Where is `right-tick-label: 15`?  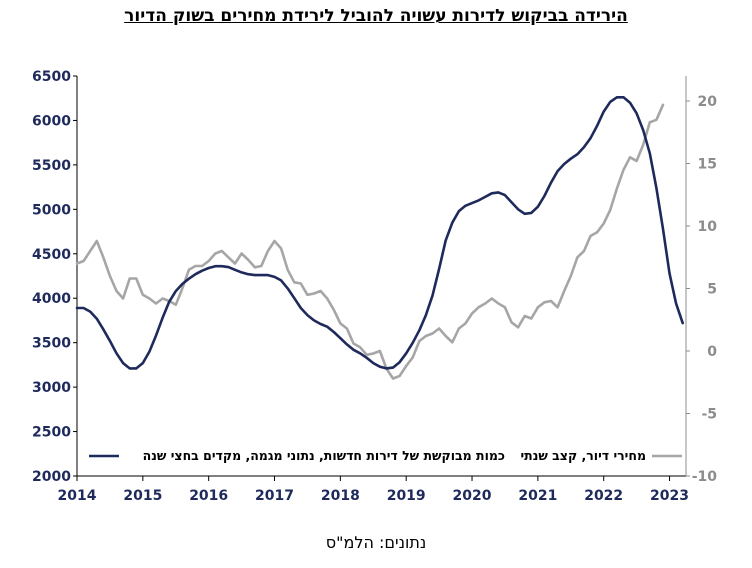 right-tick-label: 15 is located at coordinates (707, 165).